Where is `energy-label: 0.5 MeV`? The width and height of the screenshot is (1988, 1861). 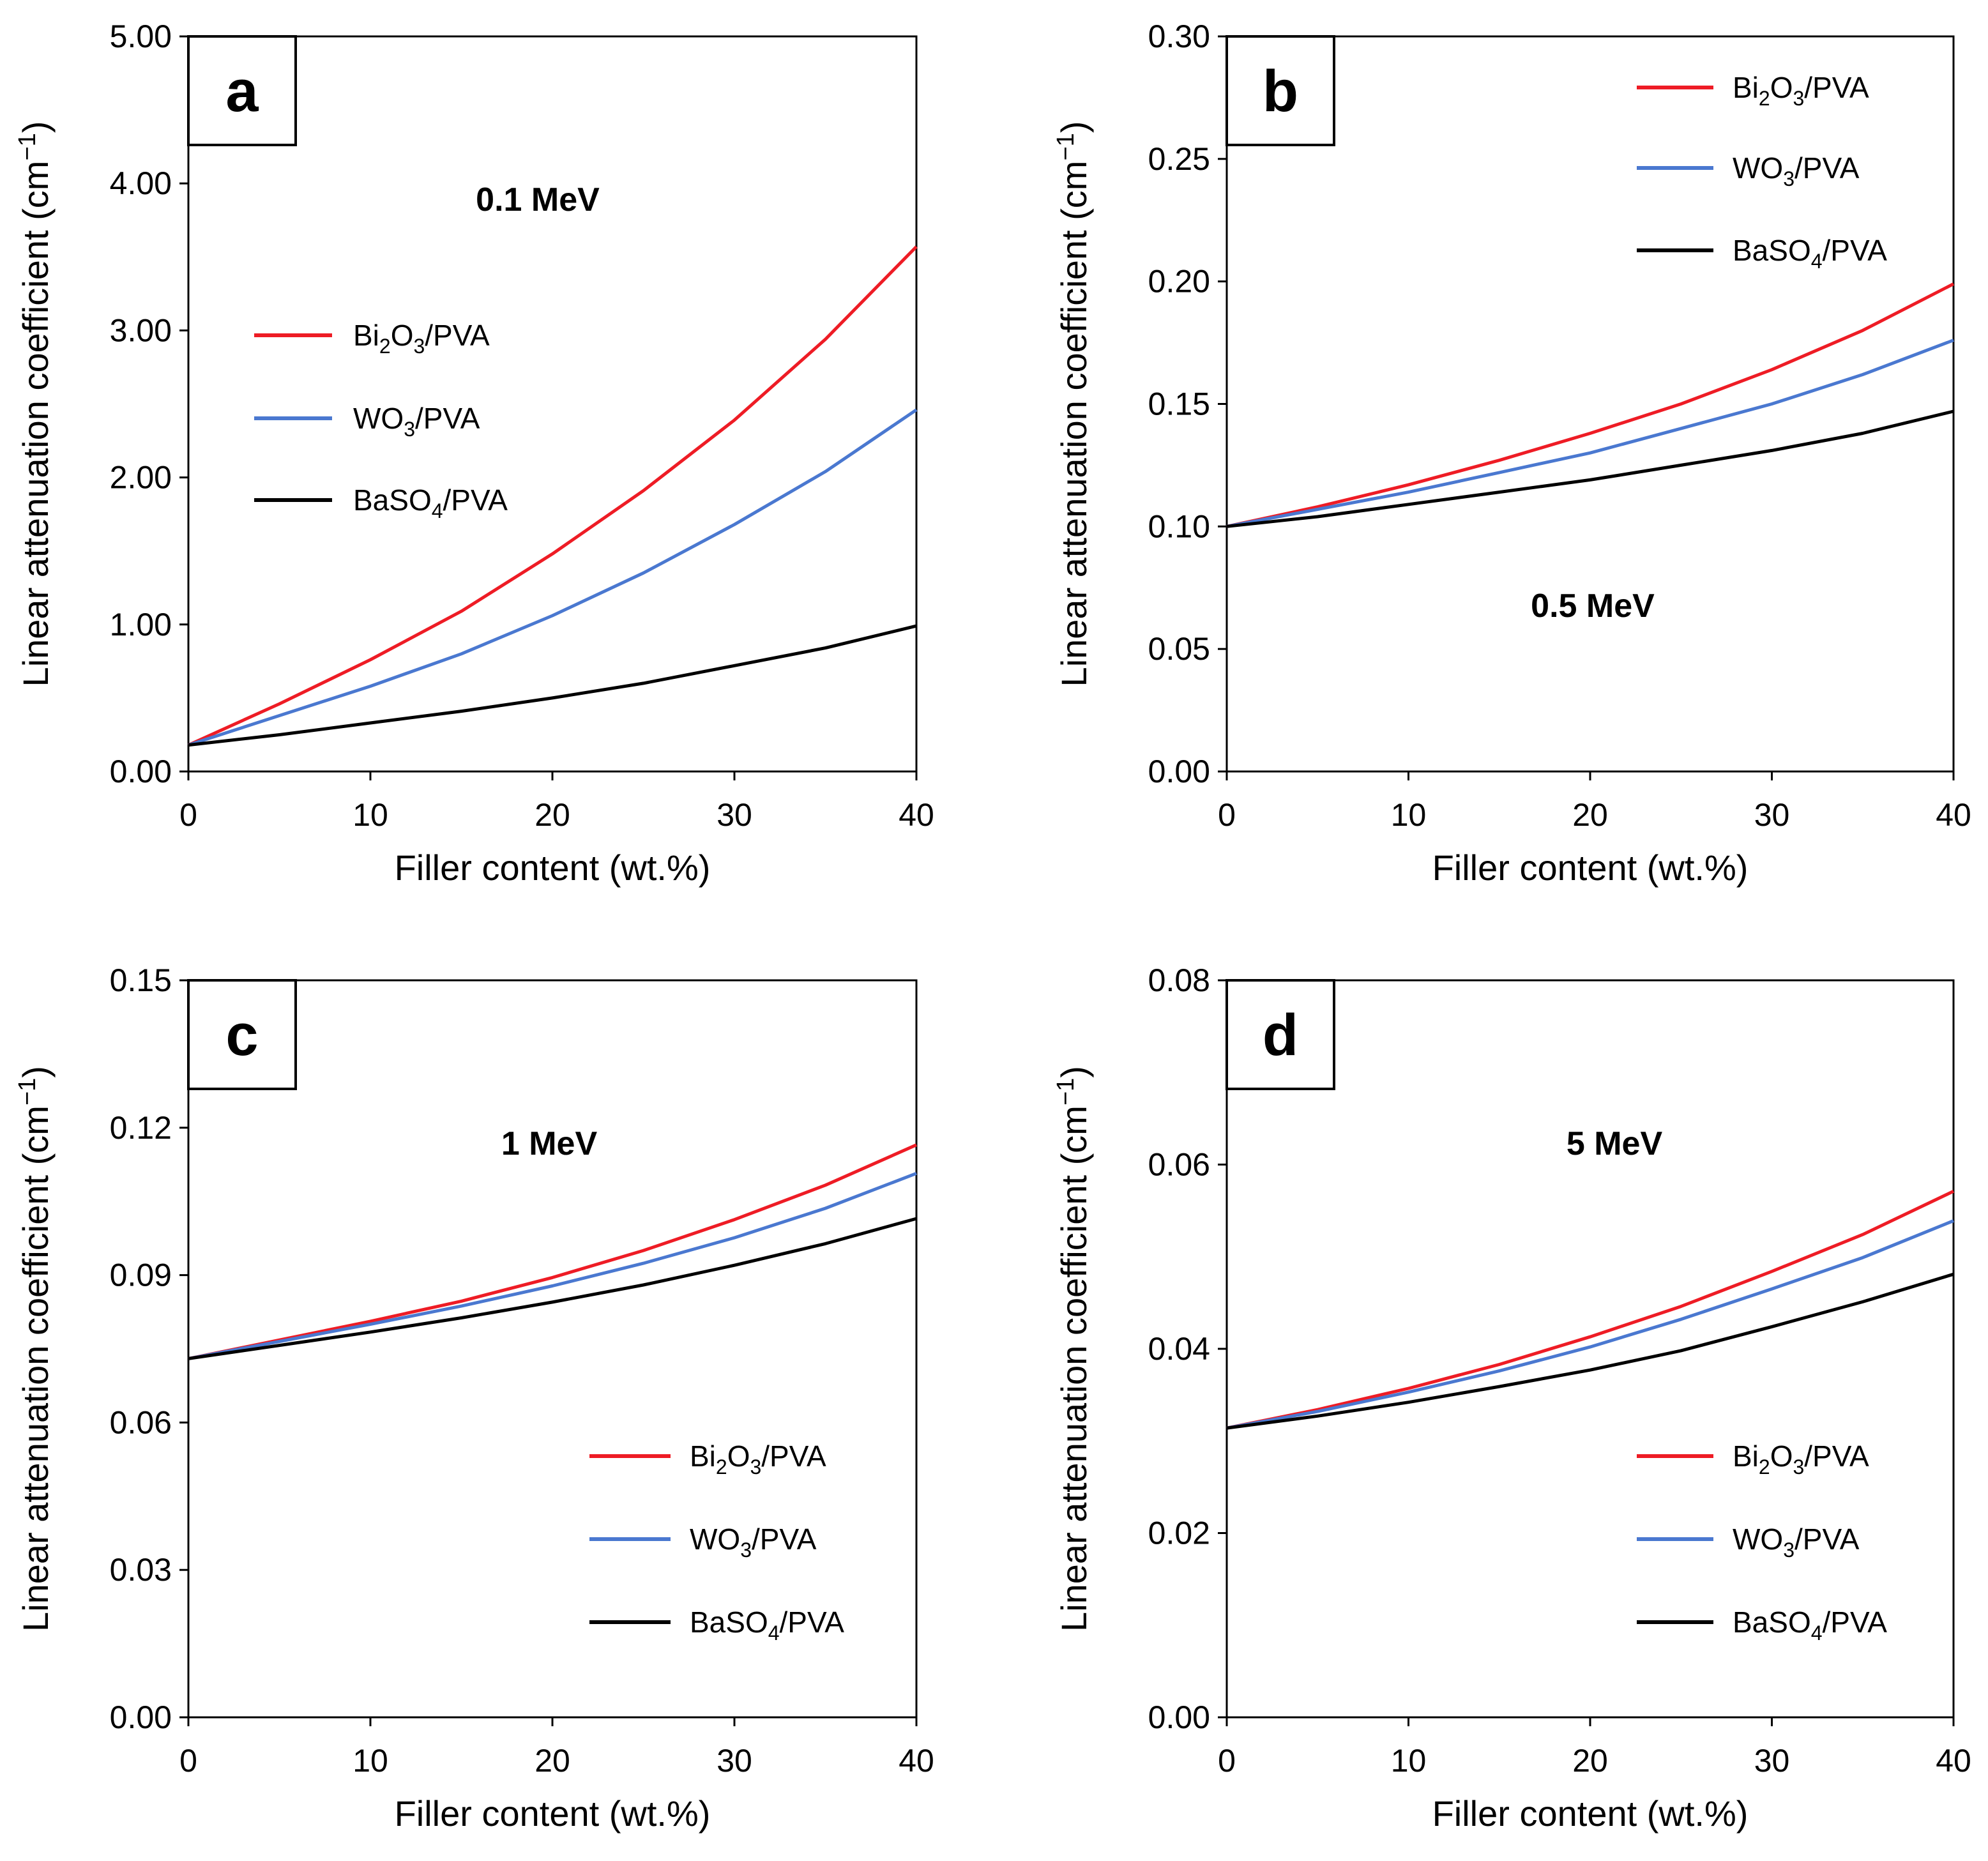 energy-label: 0.5 MeV is located at coordinates (1593, 606).